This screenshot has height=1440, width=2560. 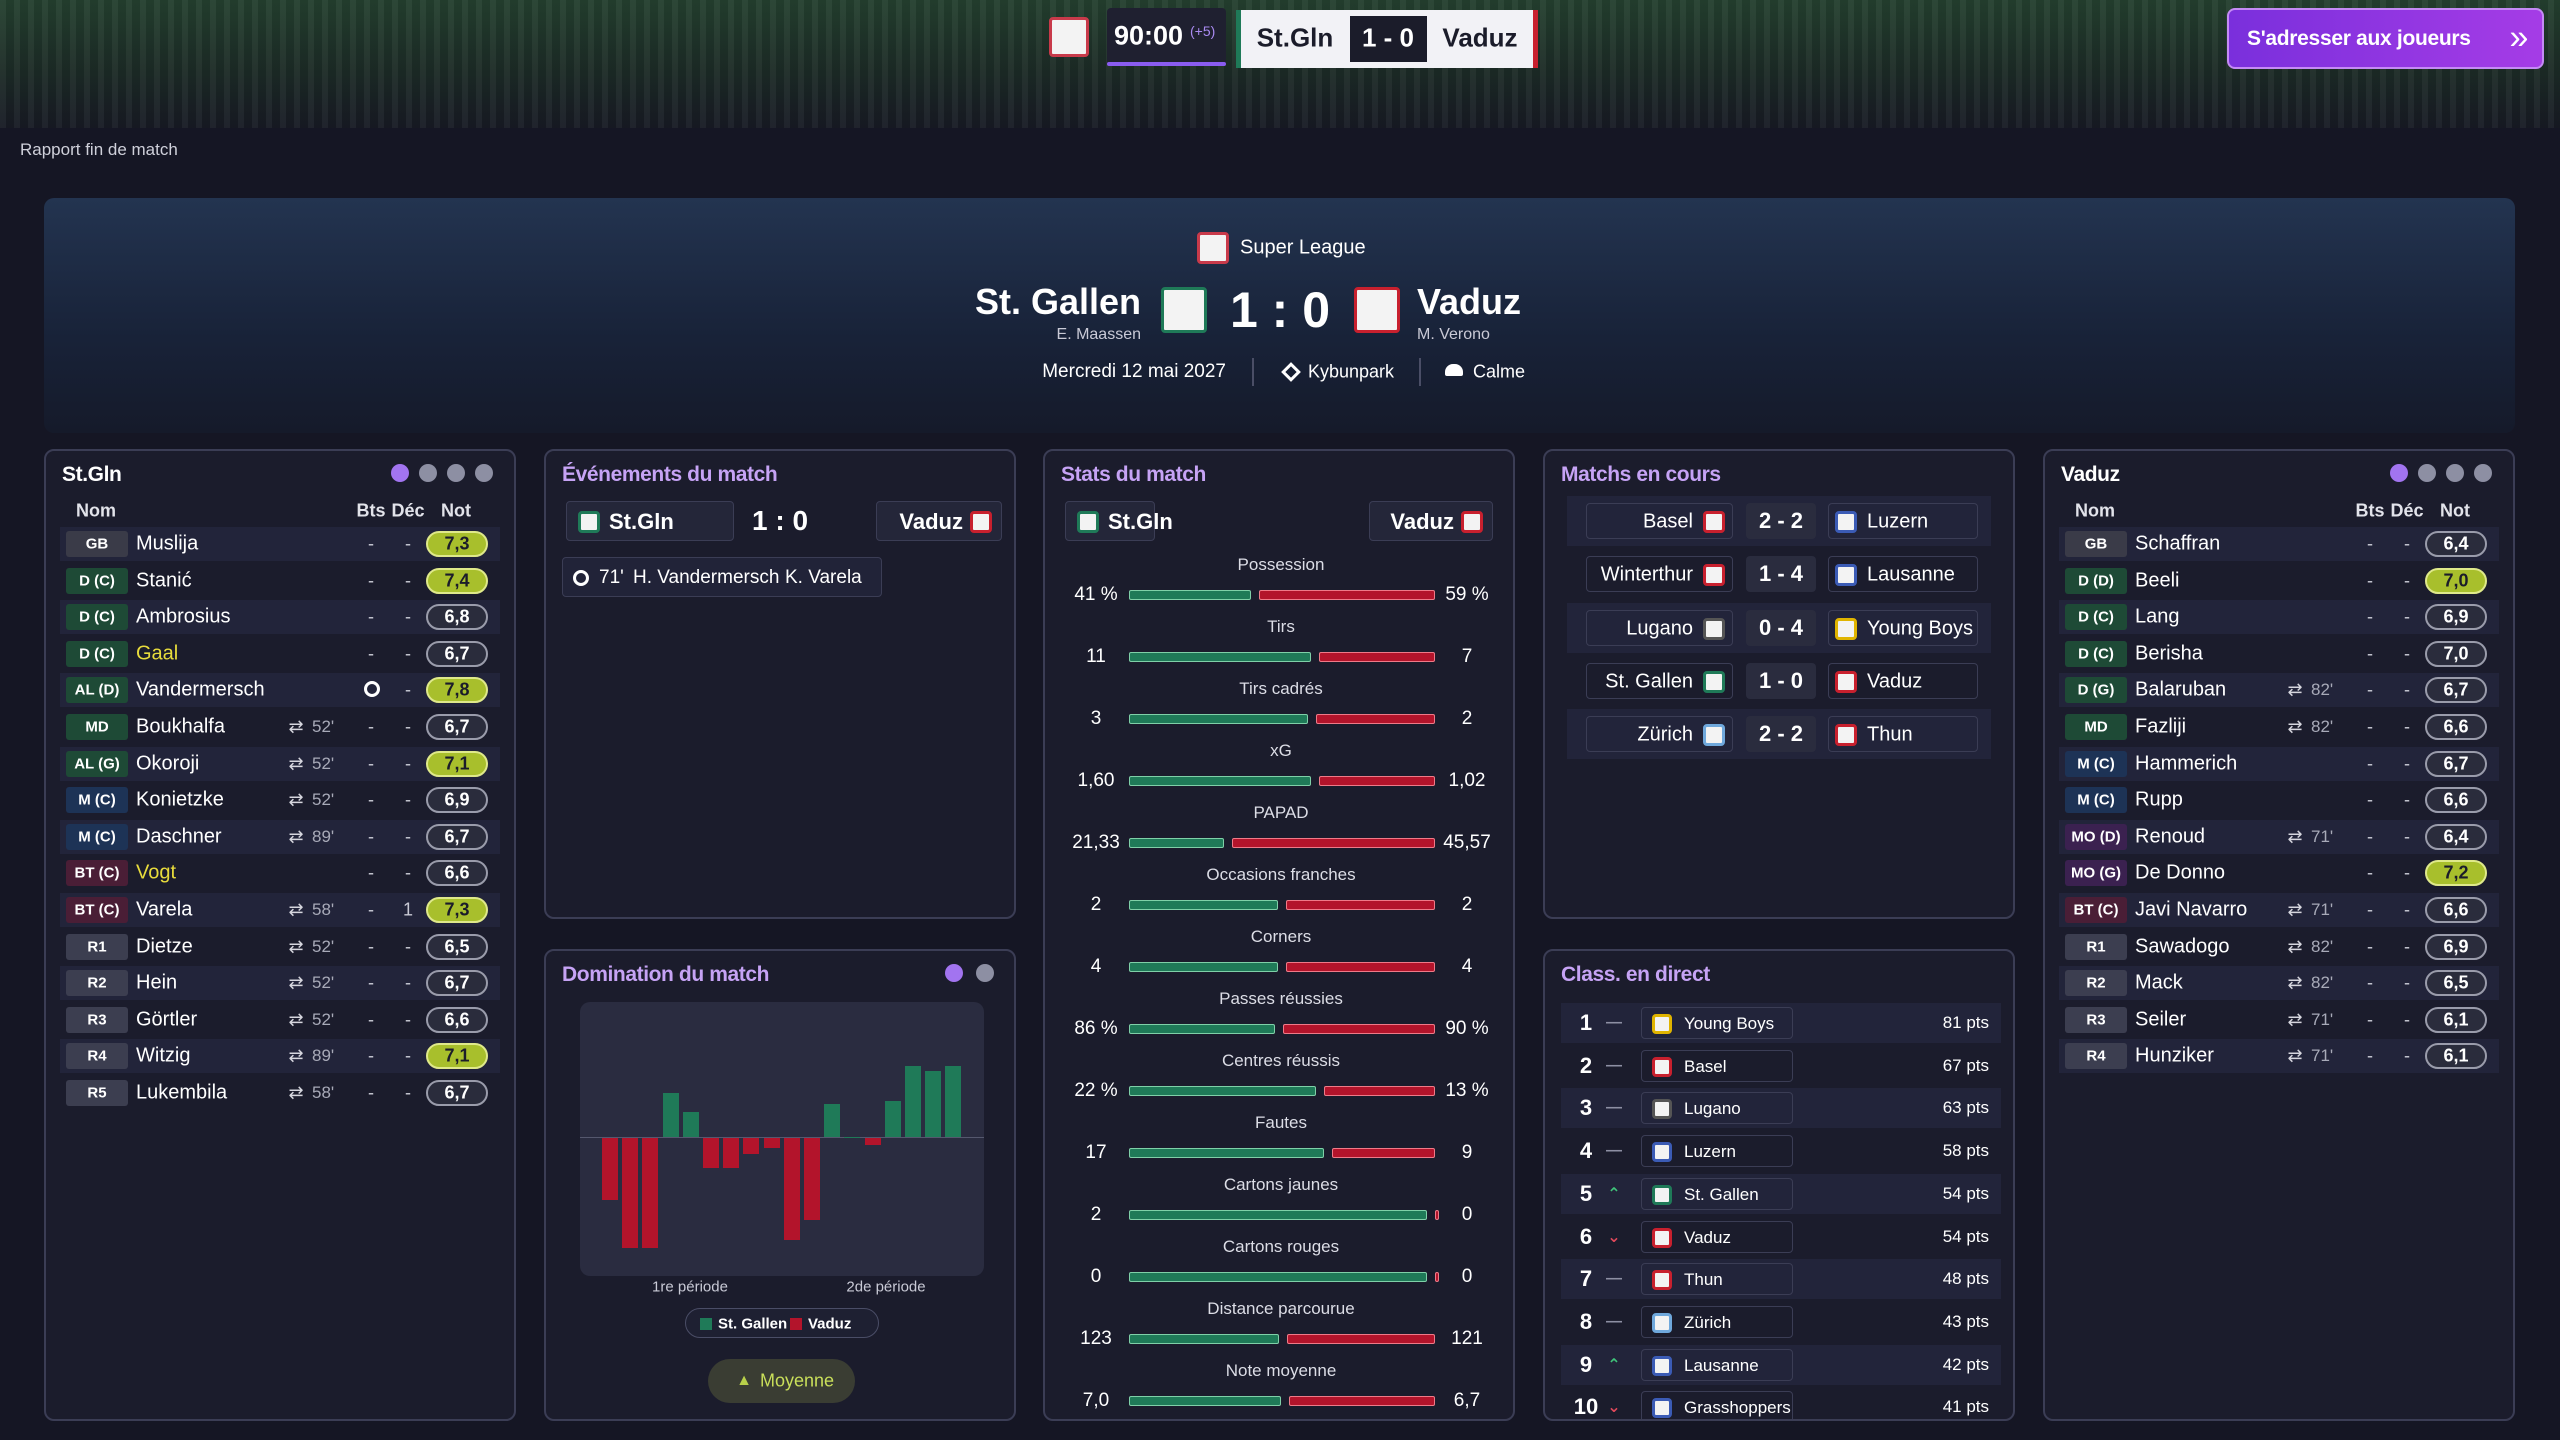 I want to click on team: St. Gallen, so click(x=1721, y=1194).